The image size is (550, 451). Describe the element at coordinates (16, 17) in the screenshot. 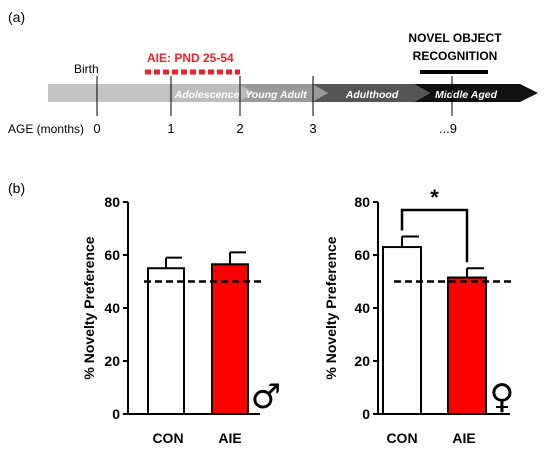

I see `panel-a-label: (a)` at that location.